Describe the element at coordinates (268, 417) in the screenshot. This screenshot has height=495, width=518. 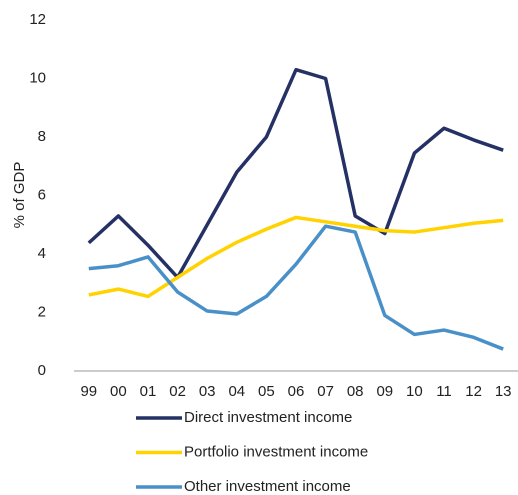
I see `legend-label: Direct investment income` at that location.